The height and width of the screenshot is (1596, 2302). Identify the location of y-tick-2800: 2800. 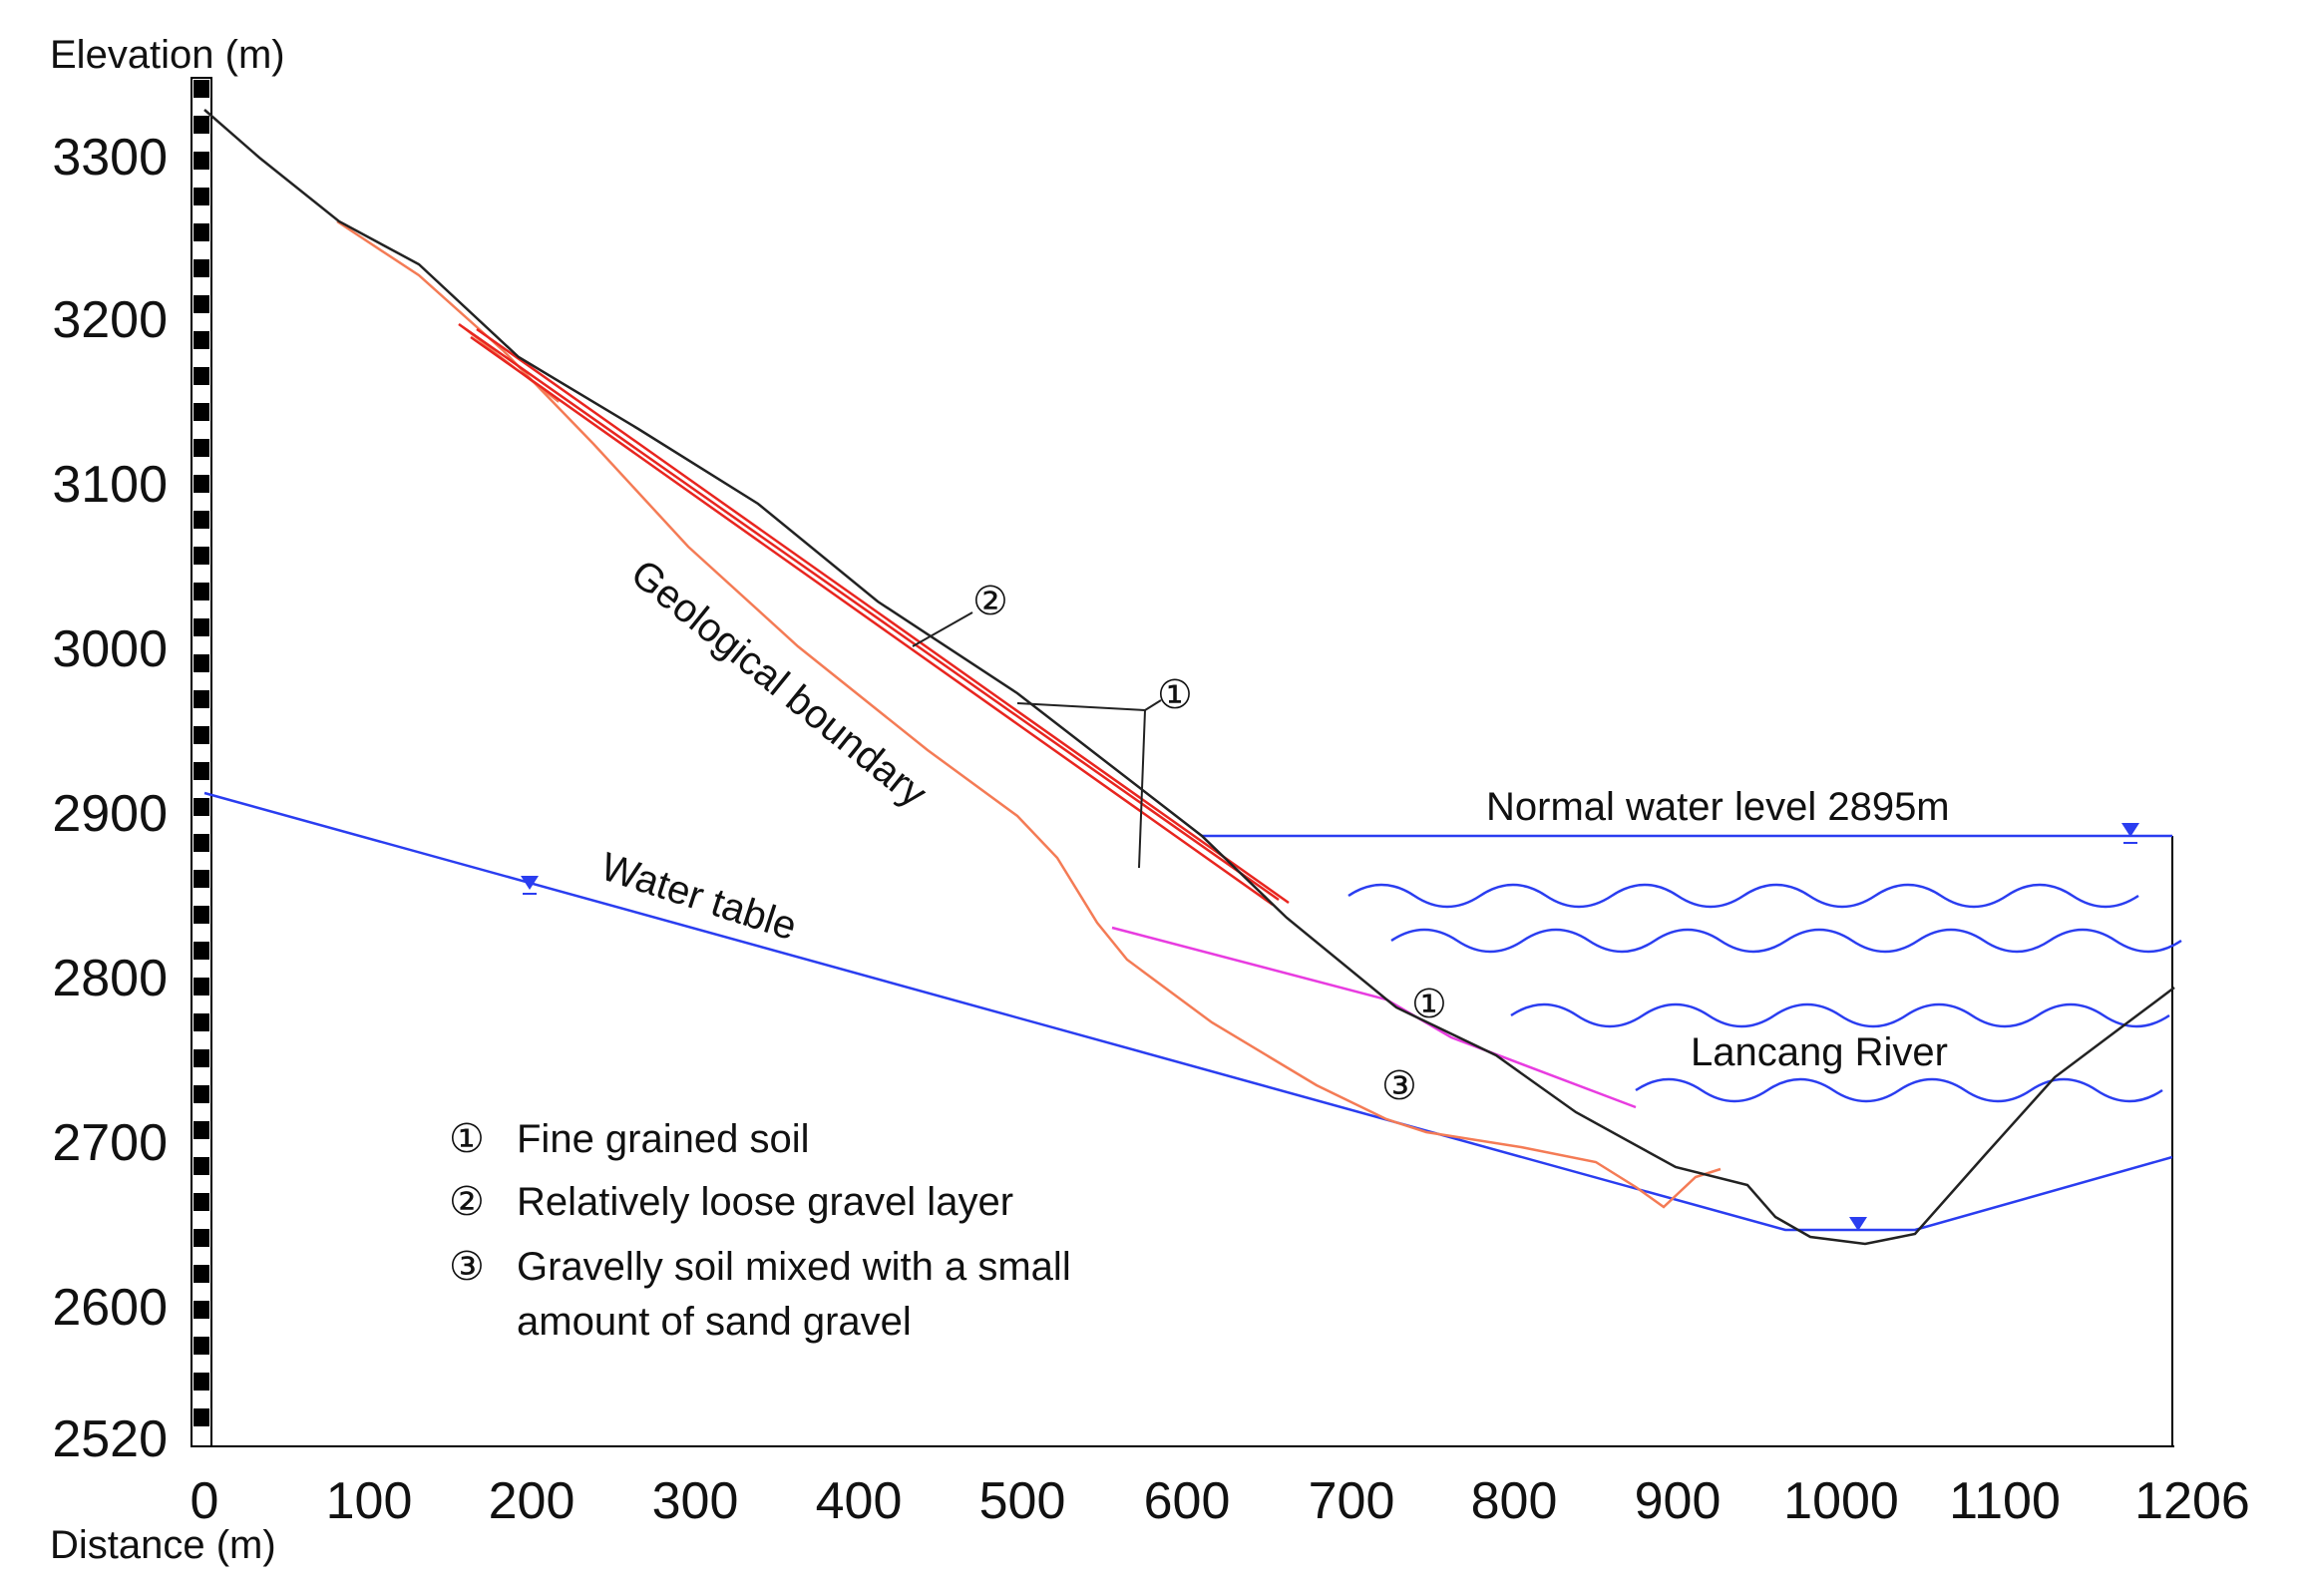
(110, 978).